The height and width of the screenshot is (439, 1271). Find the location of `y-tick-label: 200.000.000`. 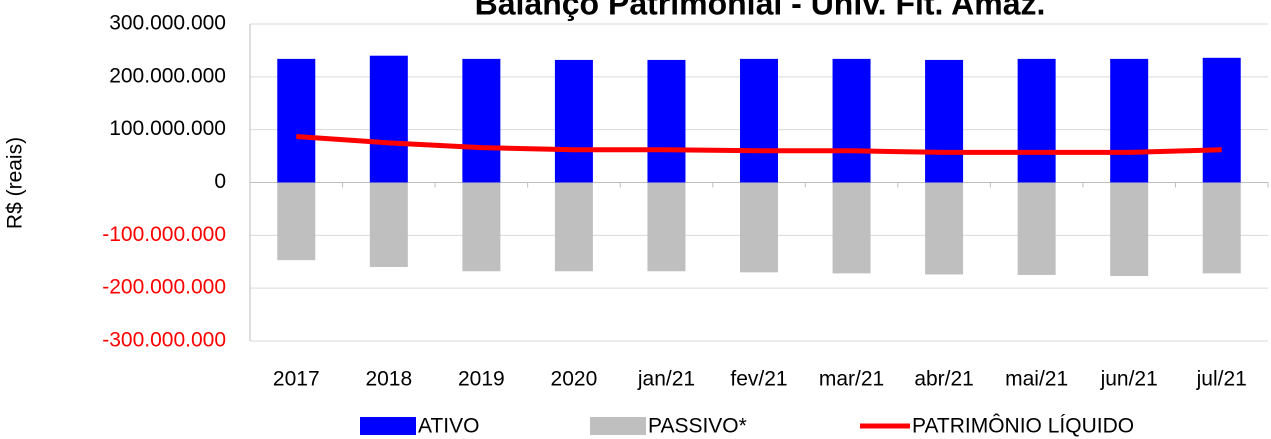

y-tick-label: 200.000.000 is located at coordinates (167, 75).